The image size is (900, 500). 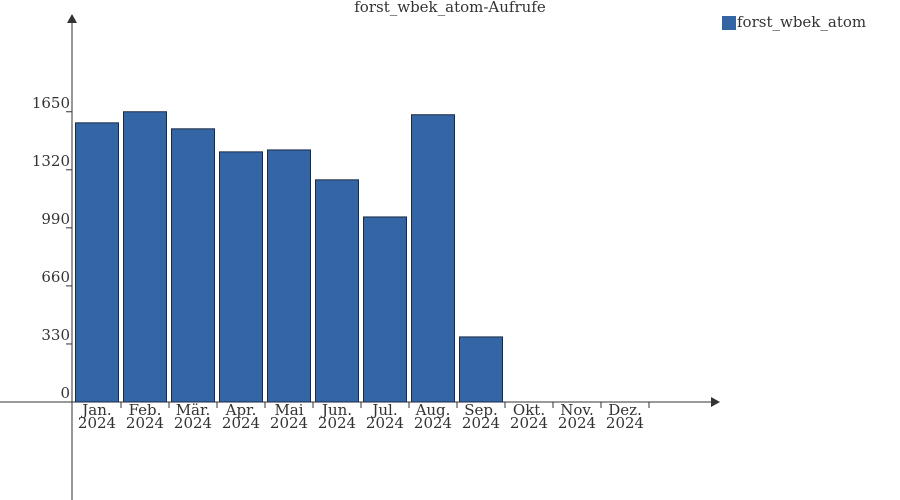 What do you see at coordinates (95, 410) in the screenshot?
I see `x-tick-label: Jan.` at bounding box center [95, 410].